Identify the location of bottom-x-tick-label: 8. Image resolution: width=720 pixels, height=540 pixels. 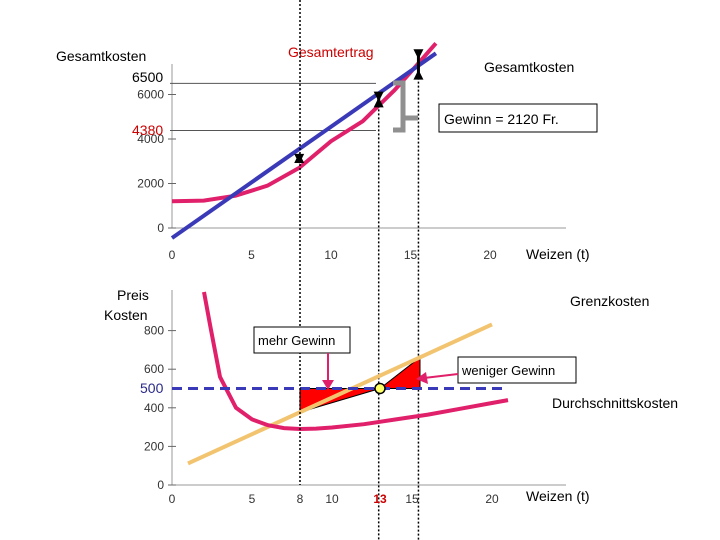
(300, 499).